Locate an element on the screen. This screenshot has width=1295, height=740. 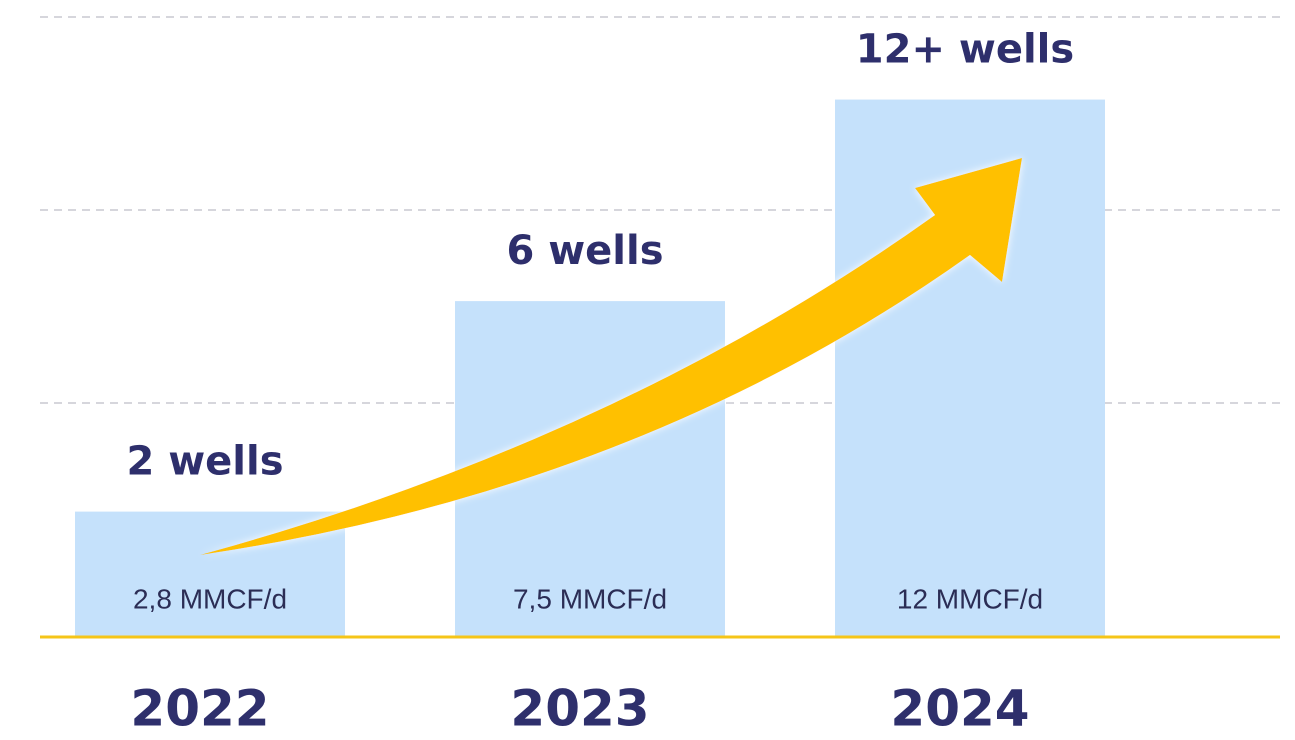
x-tick-label: 2023 is located at coordinates (579, 709).